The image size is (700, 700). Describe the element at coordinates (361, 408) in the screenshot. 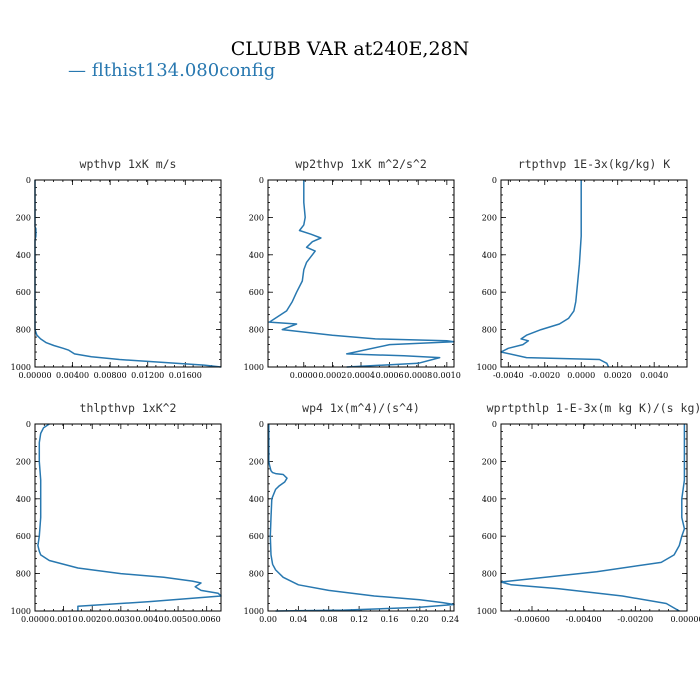

I see `panel-title: wp4 1x(m^4)/(s^4)` at that location.